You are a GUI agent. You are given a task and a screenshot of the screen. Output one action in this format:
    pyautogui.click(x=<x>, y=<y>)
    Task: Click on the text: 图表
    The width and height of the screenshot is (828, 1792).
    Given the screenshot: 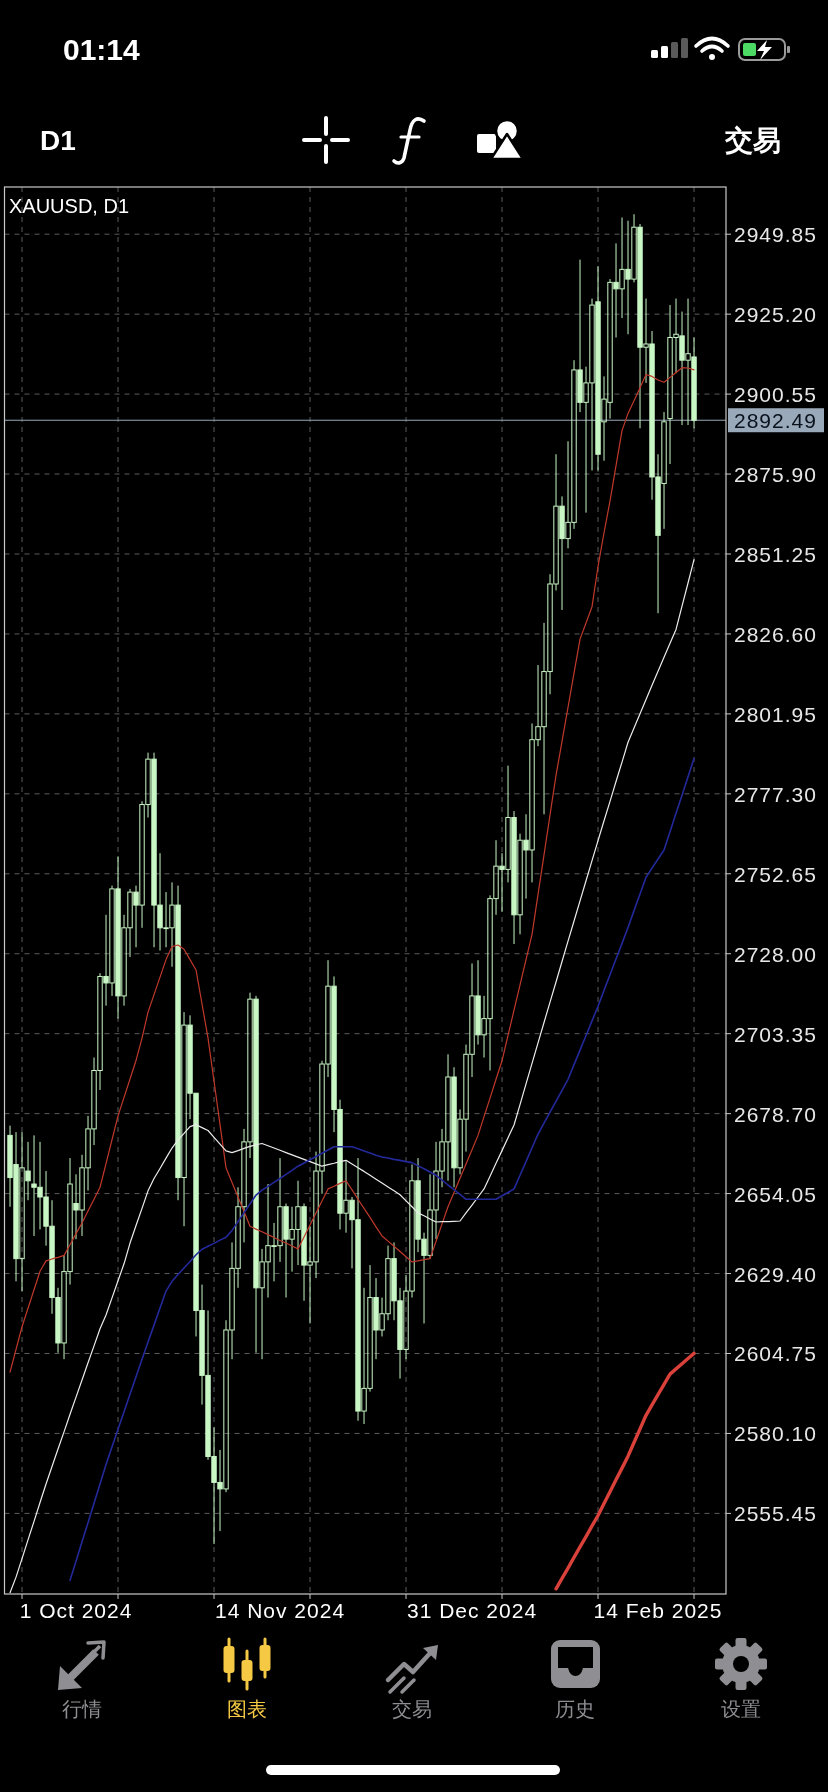 What is the action you would take?
    pyautogui.click(x=247, y=1709)
    